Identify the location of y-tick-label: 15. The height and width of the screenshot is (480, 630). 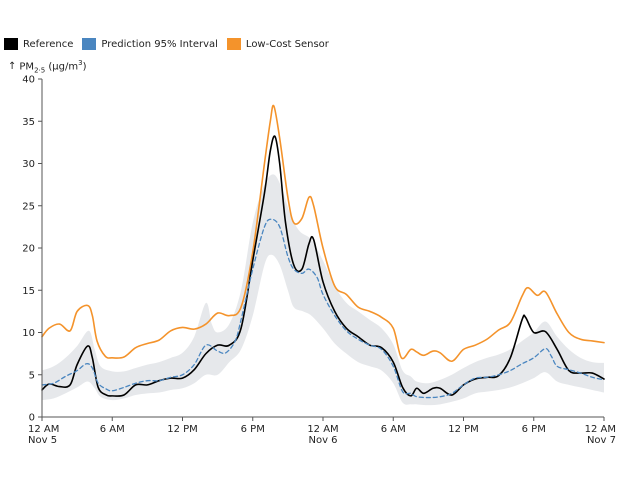
(28, 291).